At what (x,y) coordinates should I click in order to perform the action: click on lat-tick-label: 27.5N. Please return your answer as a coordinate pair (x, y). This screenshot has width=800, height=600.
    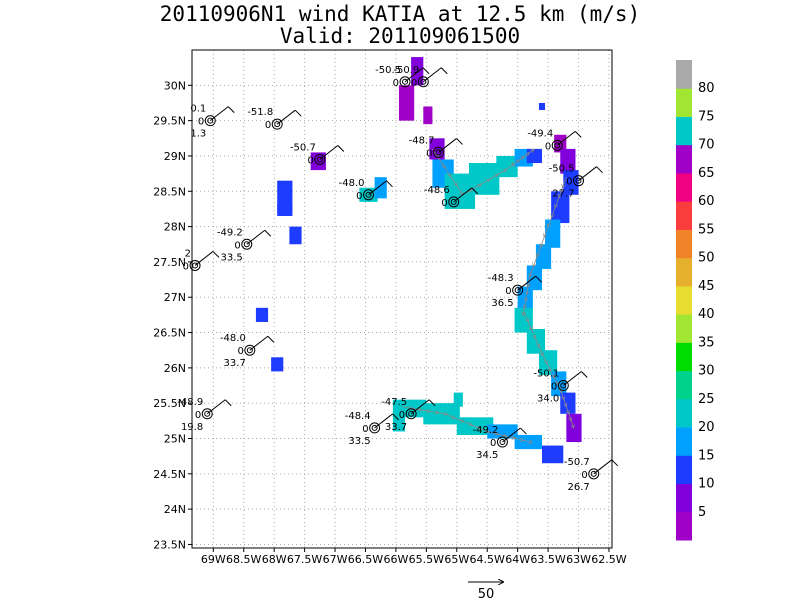
    Looking at the image, I should click on (169, 262).